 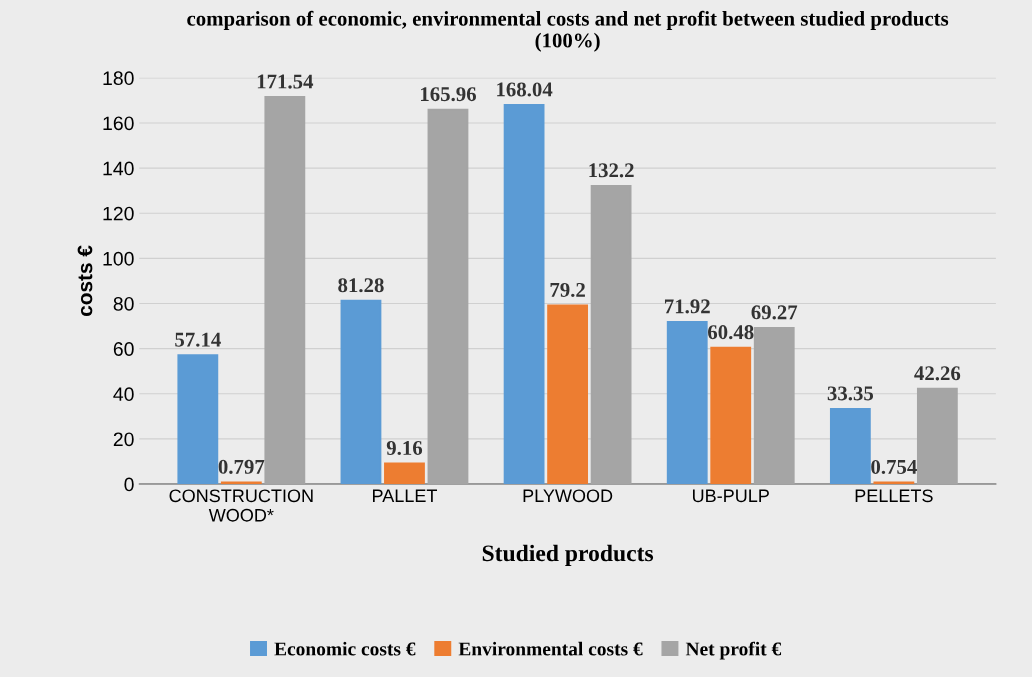 I want to click on y-tick-label: 100, so click(x=118, y=258).